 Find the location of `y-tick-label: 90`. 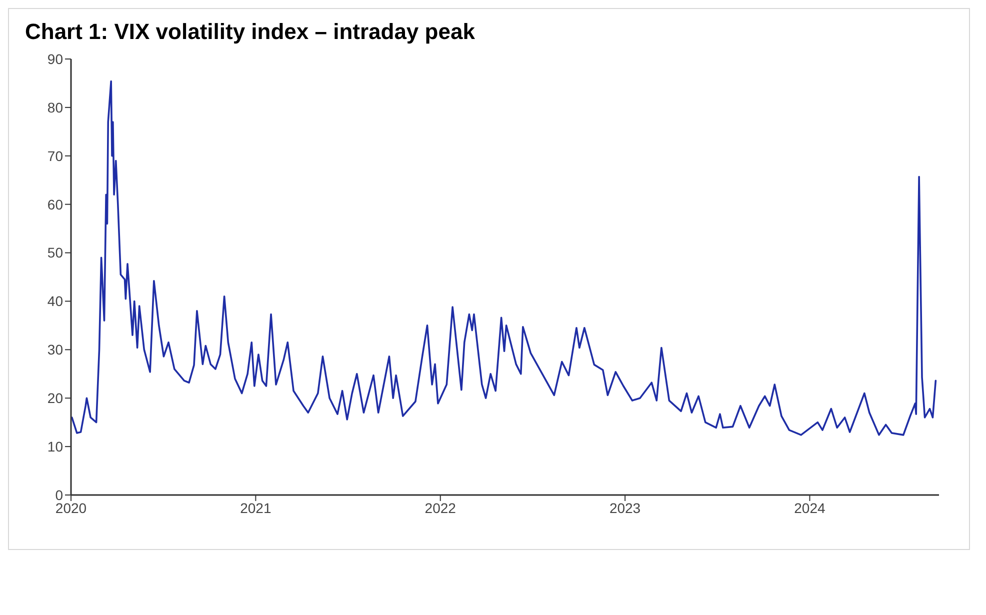

y-tick-label: 90 is located at coordinates (55, 58).